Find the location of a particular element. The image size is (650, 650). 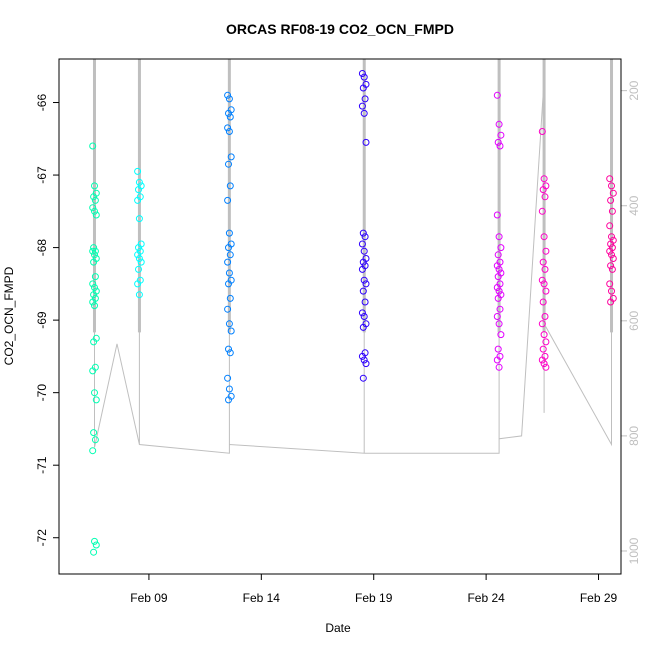

y-axis-tick-label: -72 is located at coordinates (42, 538).